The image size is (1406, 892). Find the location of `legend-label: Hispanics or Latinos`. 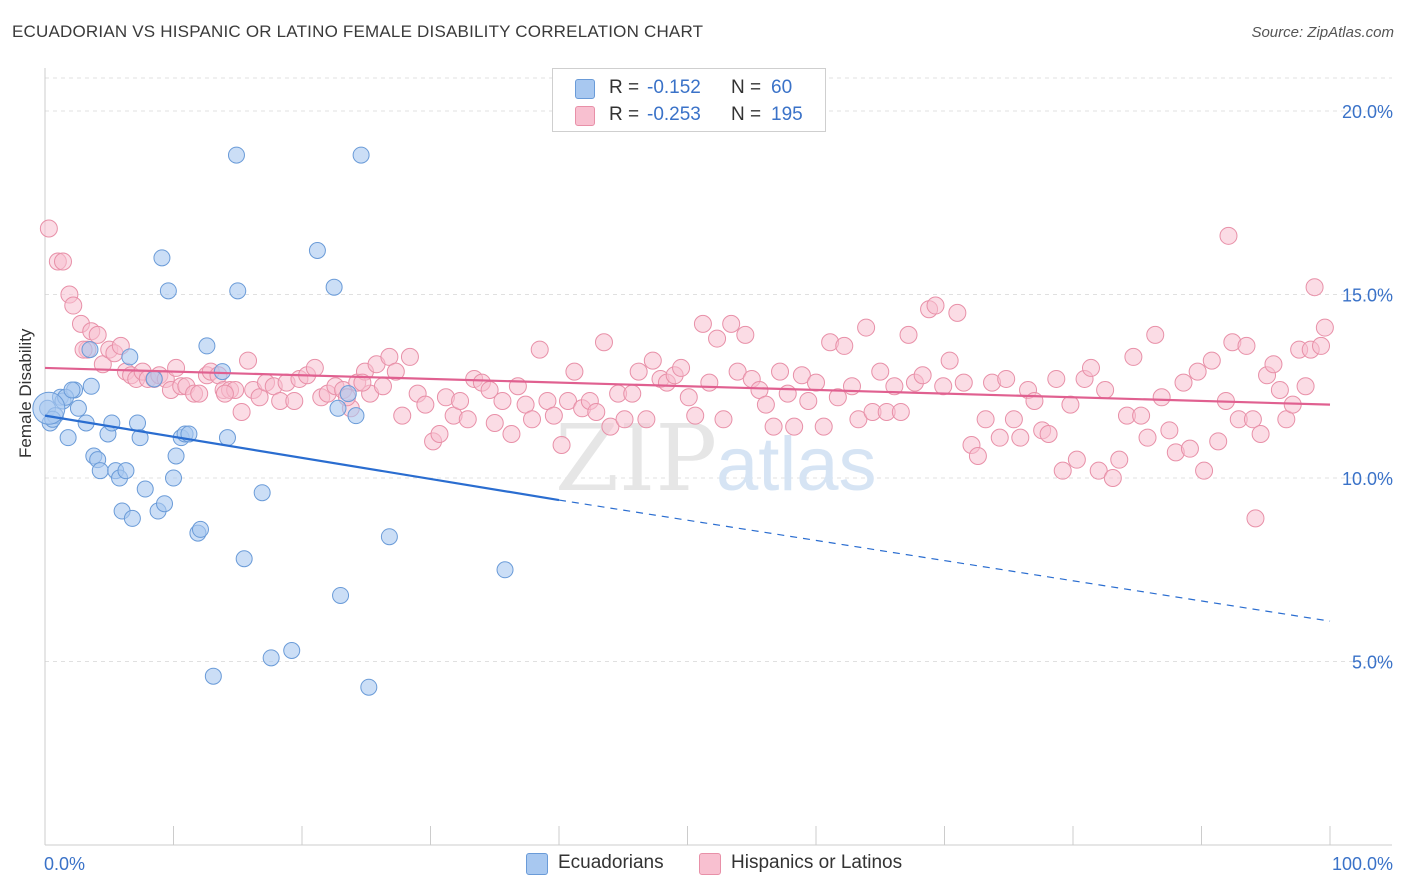

legend-label: Hispanics or Latinos is located at coordinates (817, 862).